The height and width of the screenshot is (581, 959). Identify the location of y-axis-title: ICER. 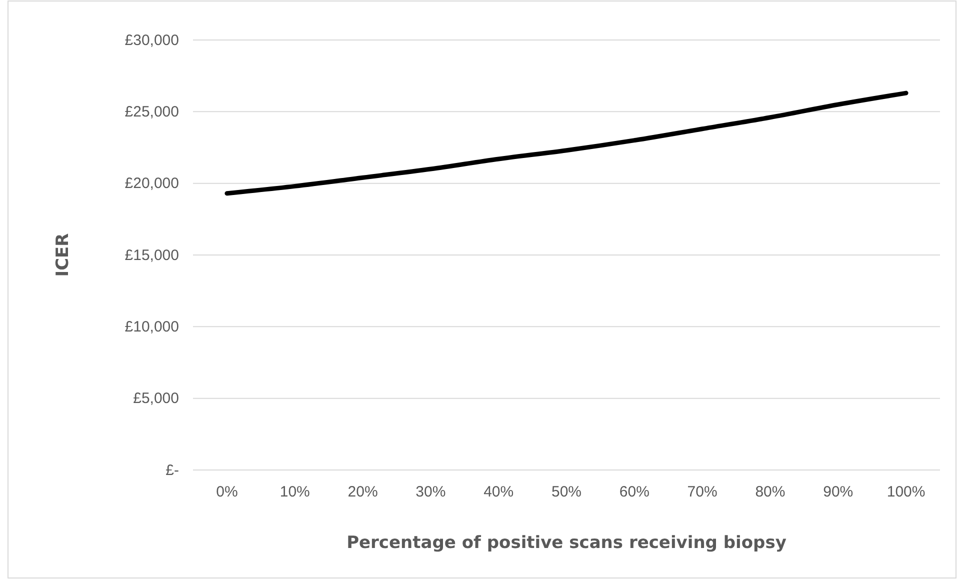
(63, 255).